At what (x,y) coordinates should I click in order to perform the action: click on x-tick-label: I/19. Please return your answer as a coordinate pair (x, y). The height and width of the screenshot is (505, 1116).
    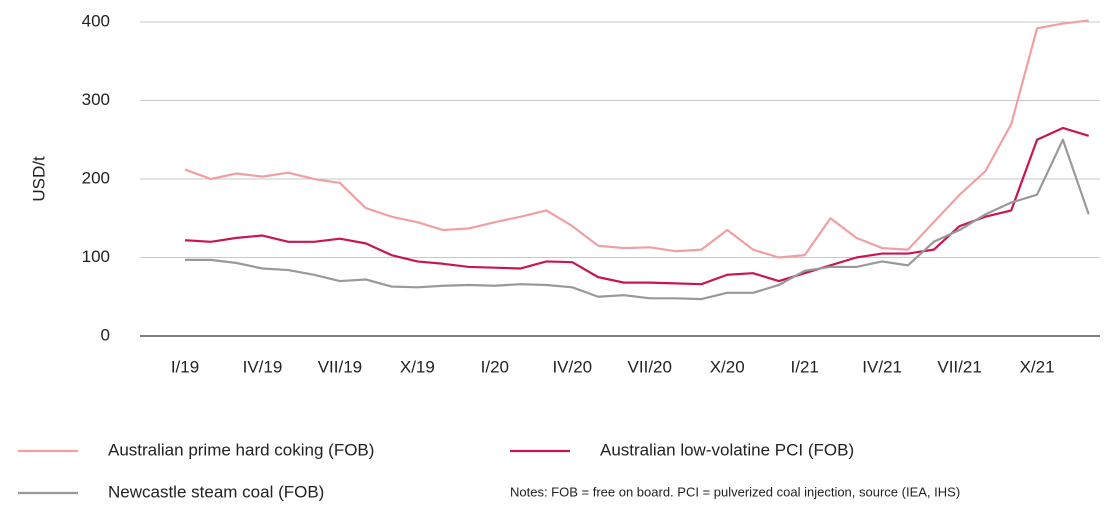
    Looking at the image, I should click on (185, 366).